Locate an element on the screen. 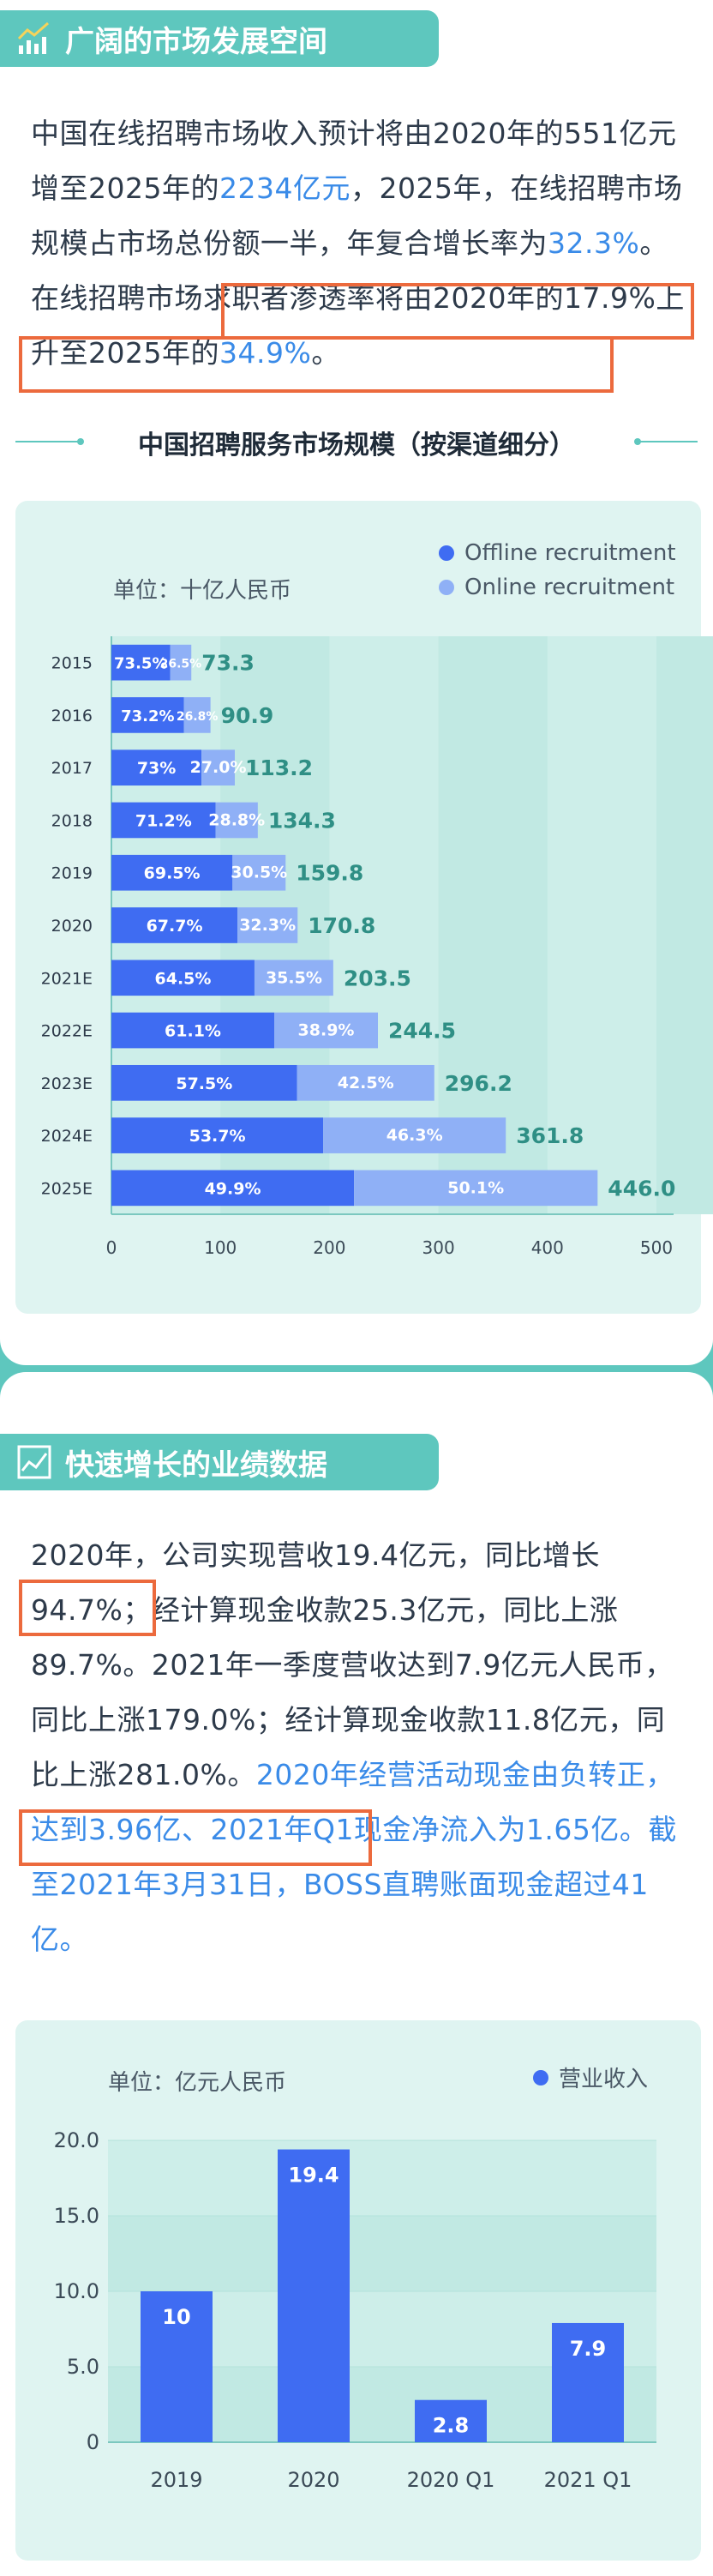 The width and height of the screenshot is (713, 2576). chart-line-icon is located at coordinates (34, 1462).